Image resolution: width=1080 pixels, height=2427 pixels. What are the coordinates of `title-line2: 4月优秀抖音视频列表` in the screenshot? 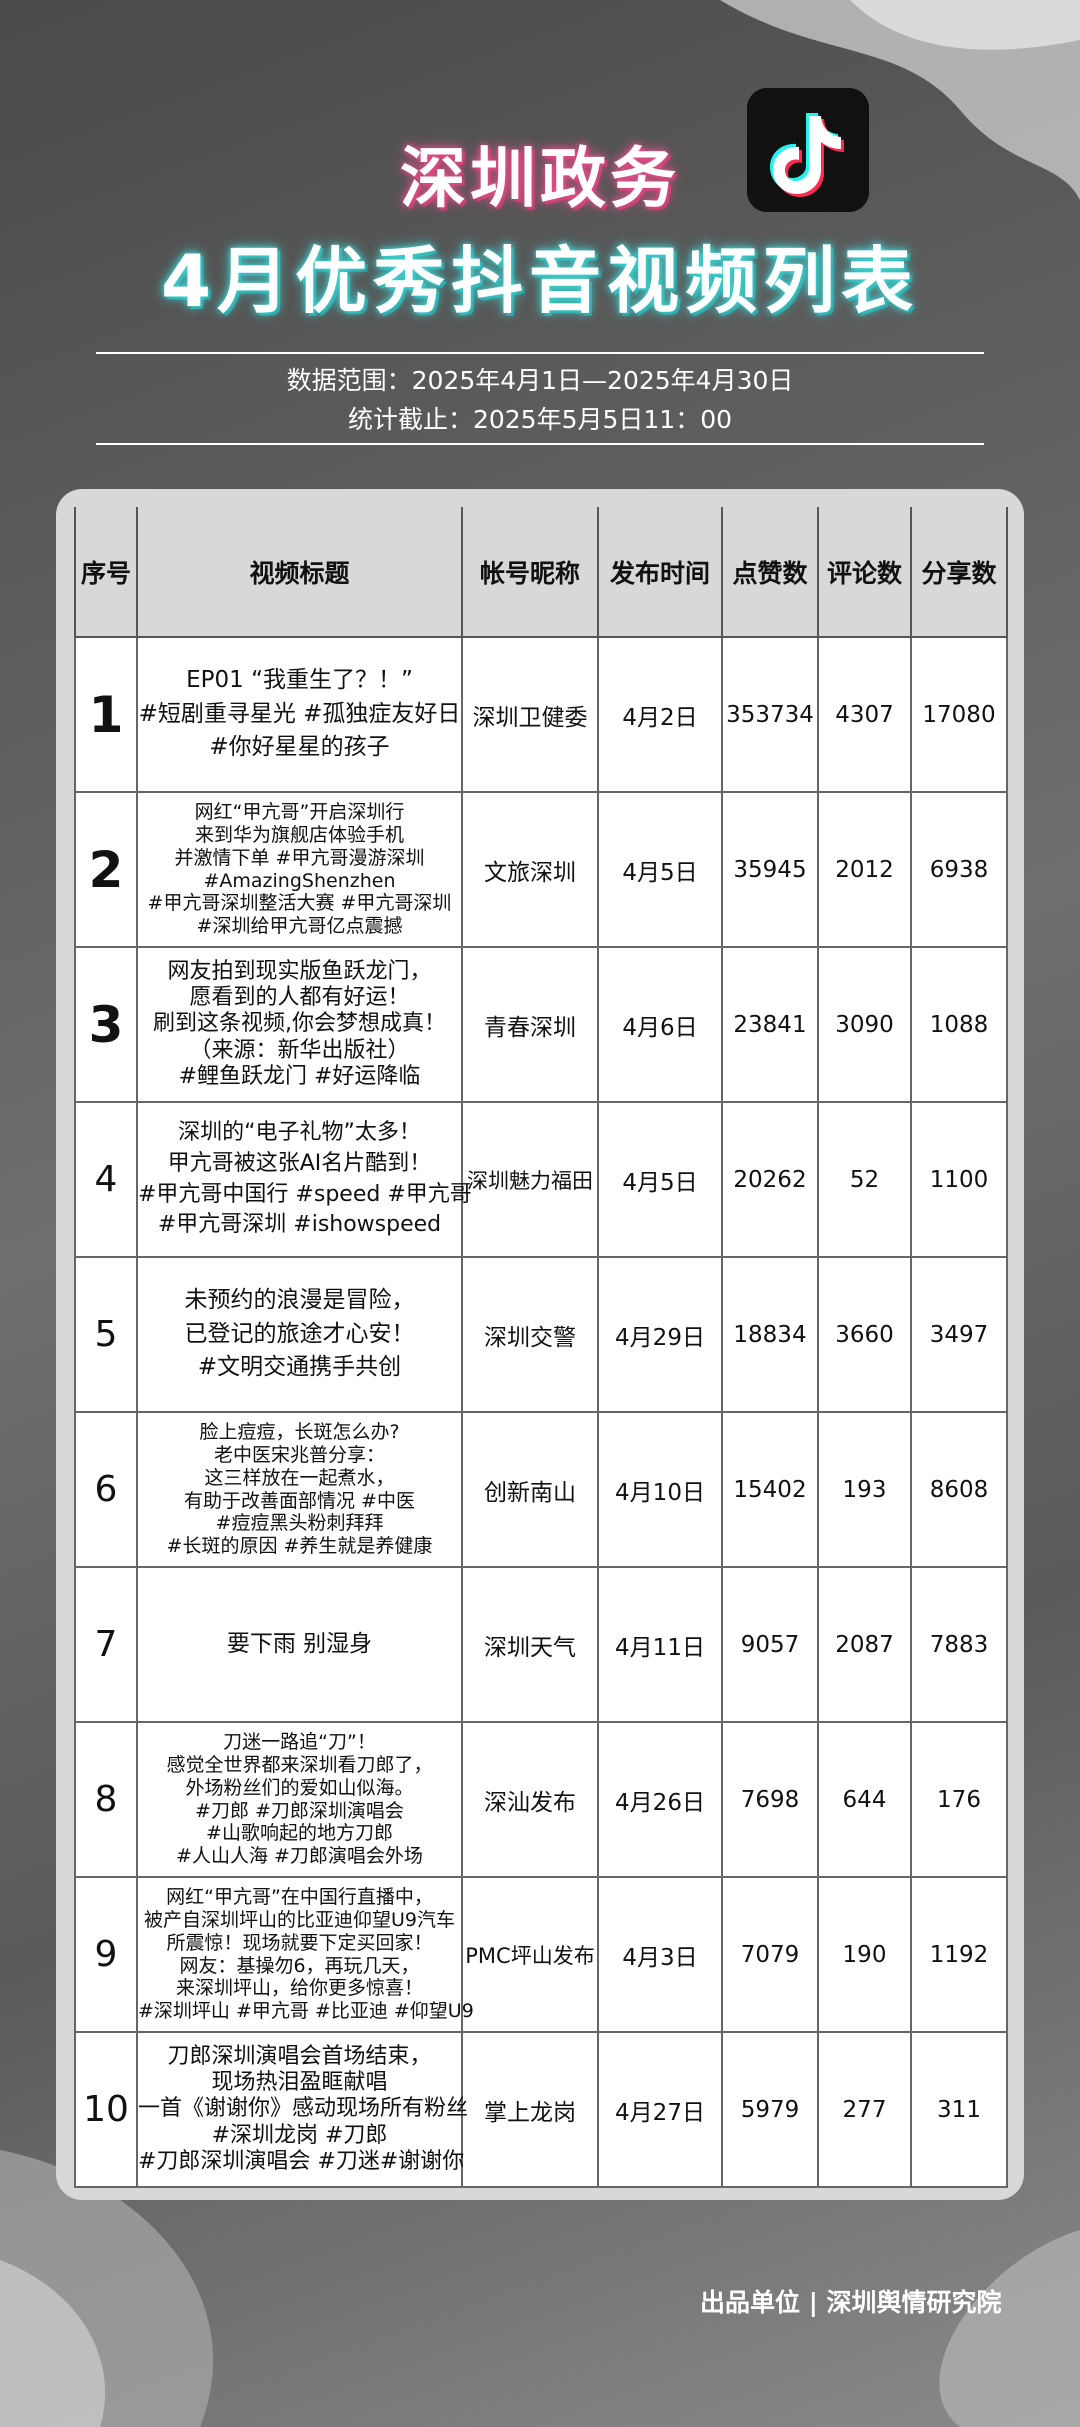 It's located at (540, 281).